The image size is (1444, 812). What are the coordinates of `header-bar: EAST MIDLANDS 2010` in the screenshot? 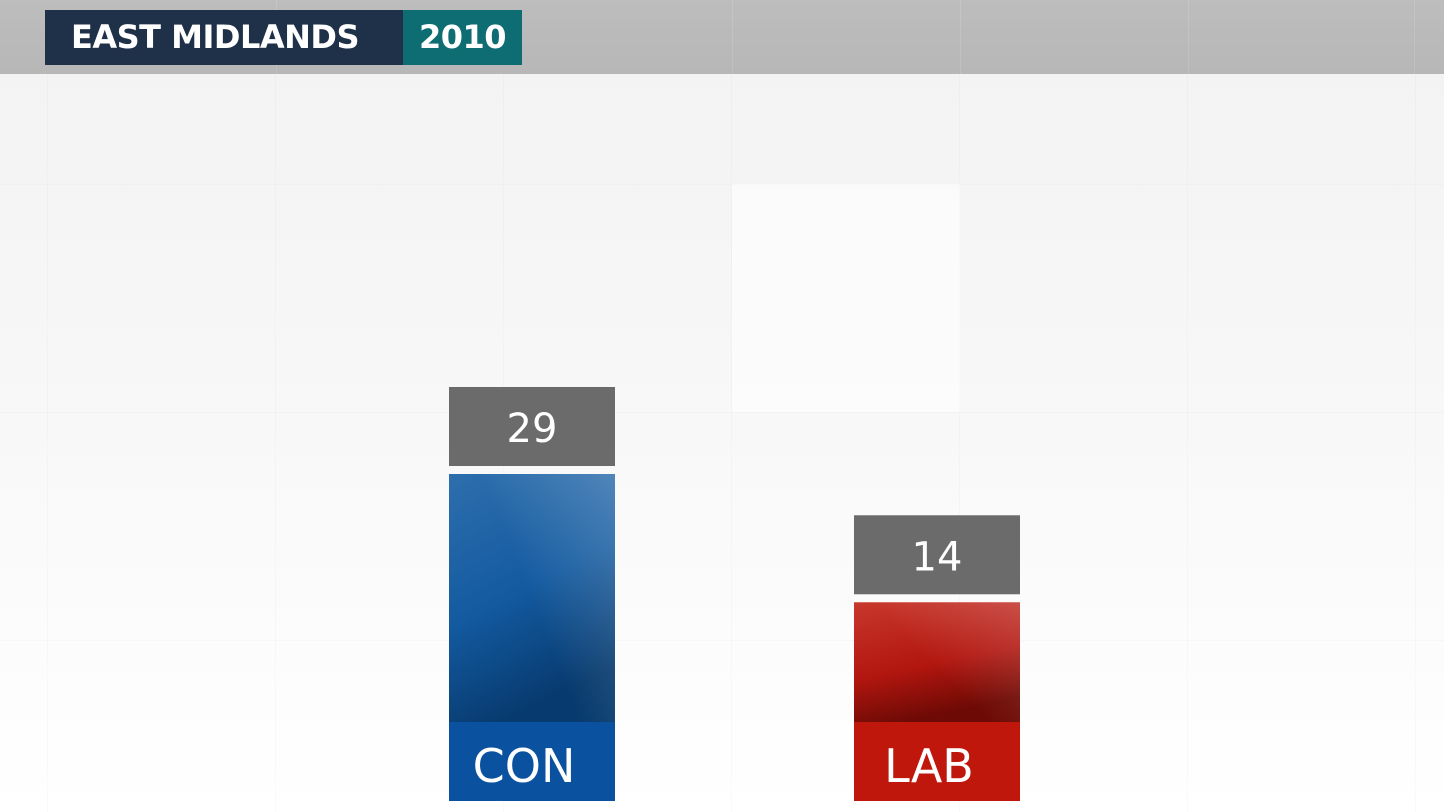 It's located at (722, 37).